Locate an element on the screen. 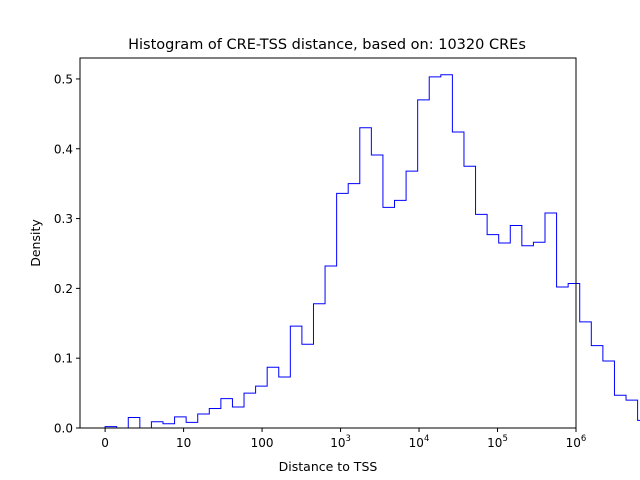 The height and width of the screenshot is (480, 640). x-axis-label: Distance to TSS is located at coordinates (328, 466).